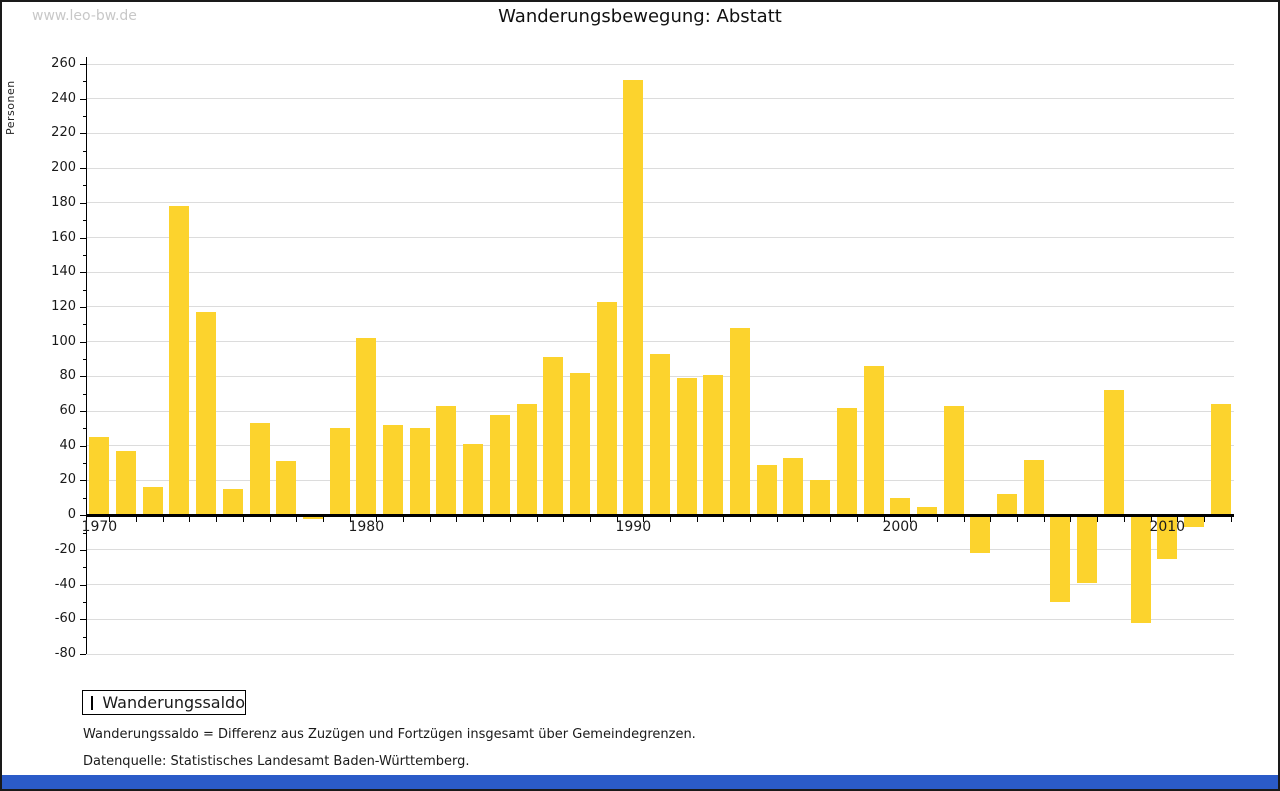  What do you see at coordinates (740, 421) in the screenshot?
I see `bar-1994` at bounding box center [740, 421].